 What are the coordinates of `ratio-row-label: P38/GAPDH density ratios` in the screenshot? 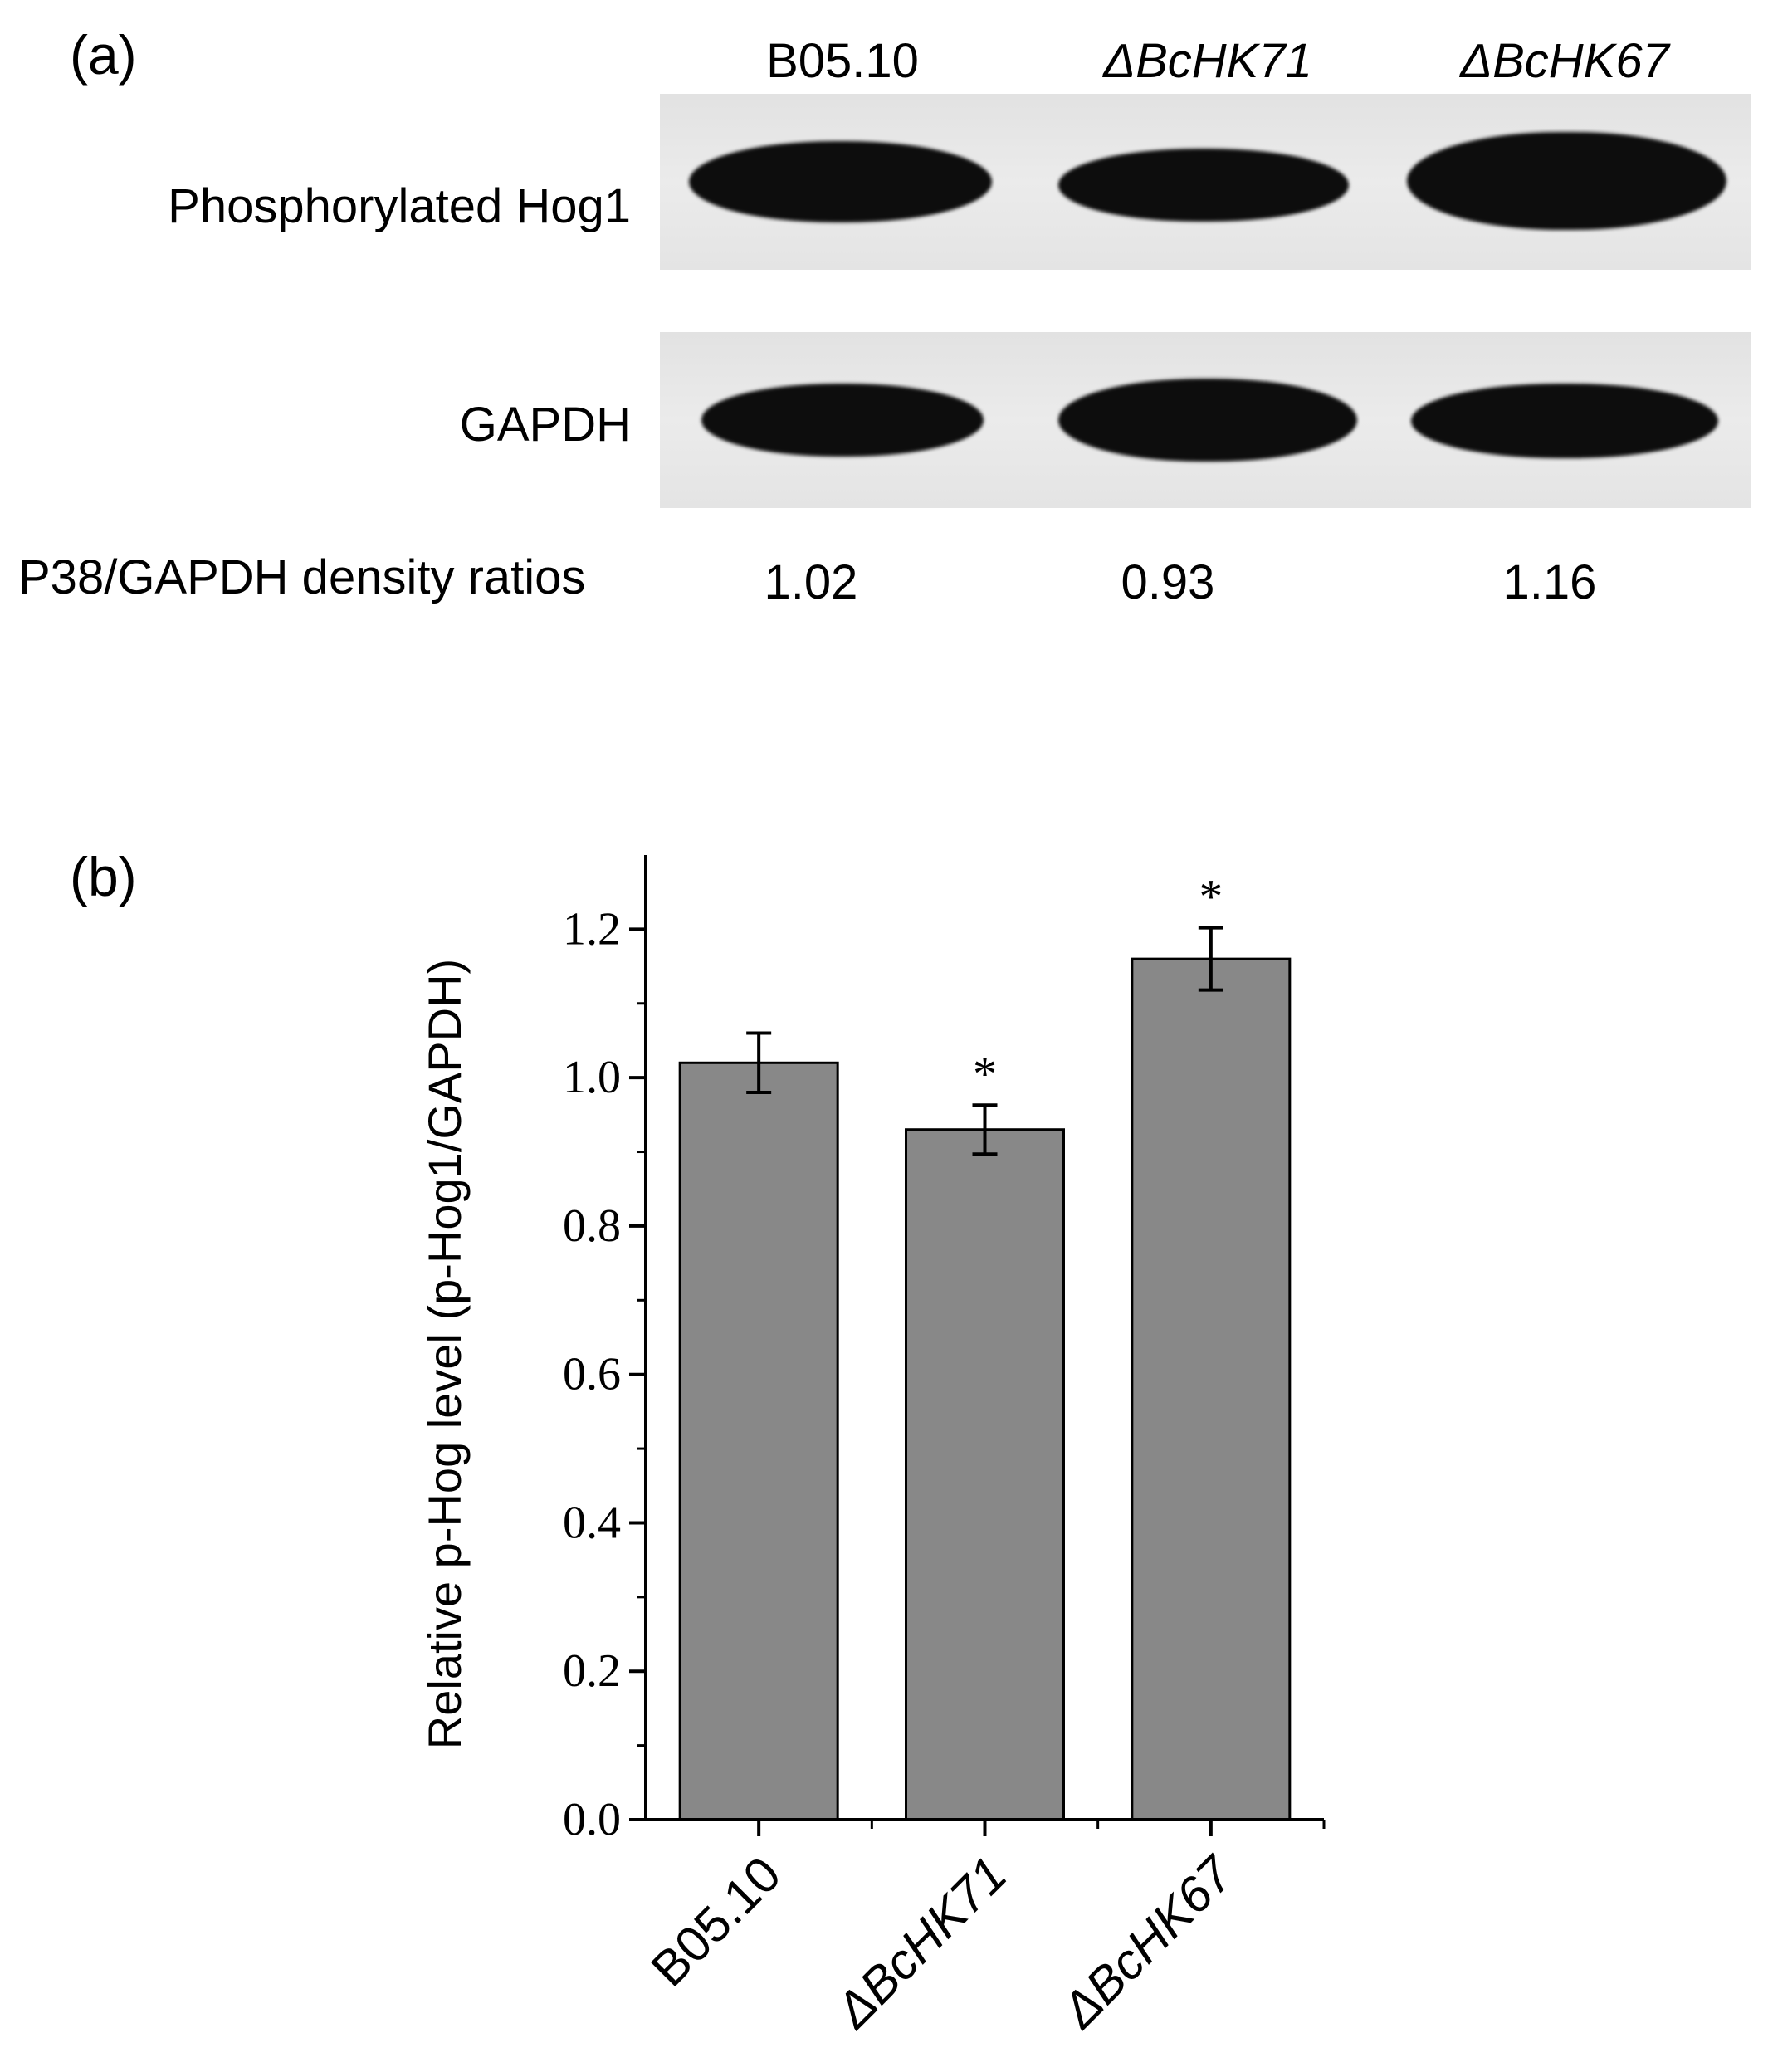 It's located at (302, 577).